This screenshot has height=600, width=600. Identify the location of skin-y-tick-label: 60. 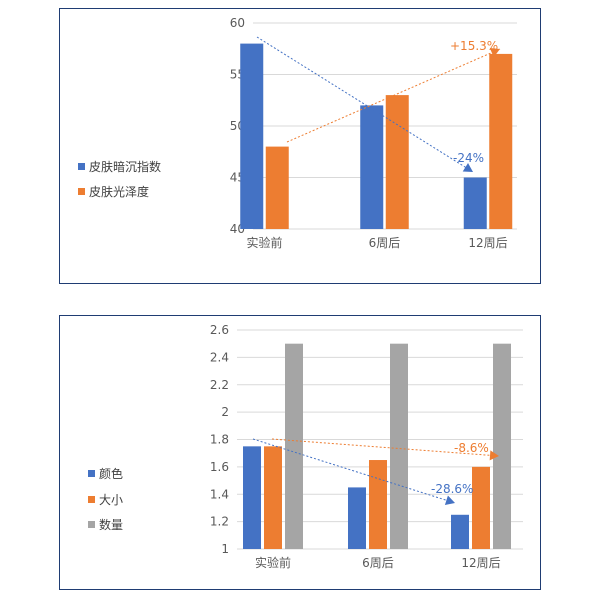
(237, 23).